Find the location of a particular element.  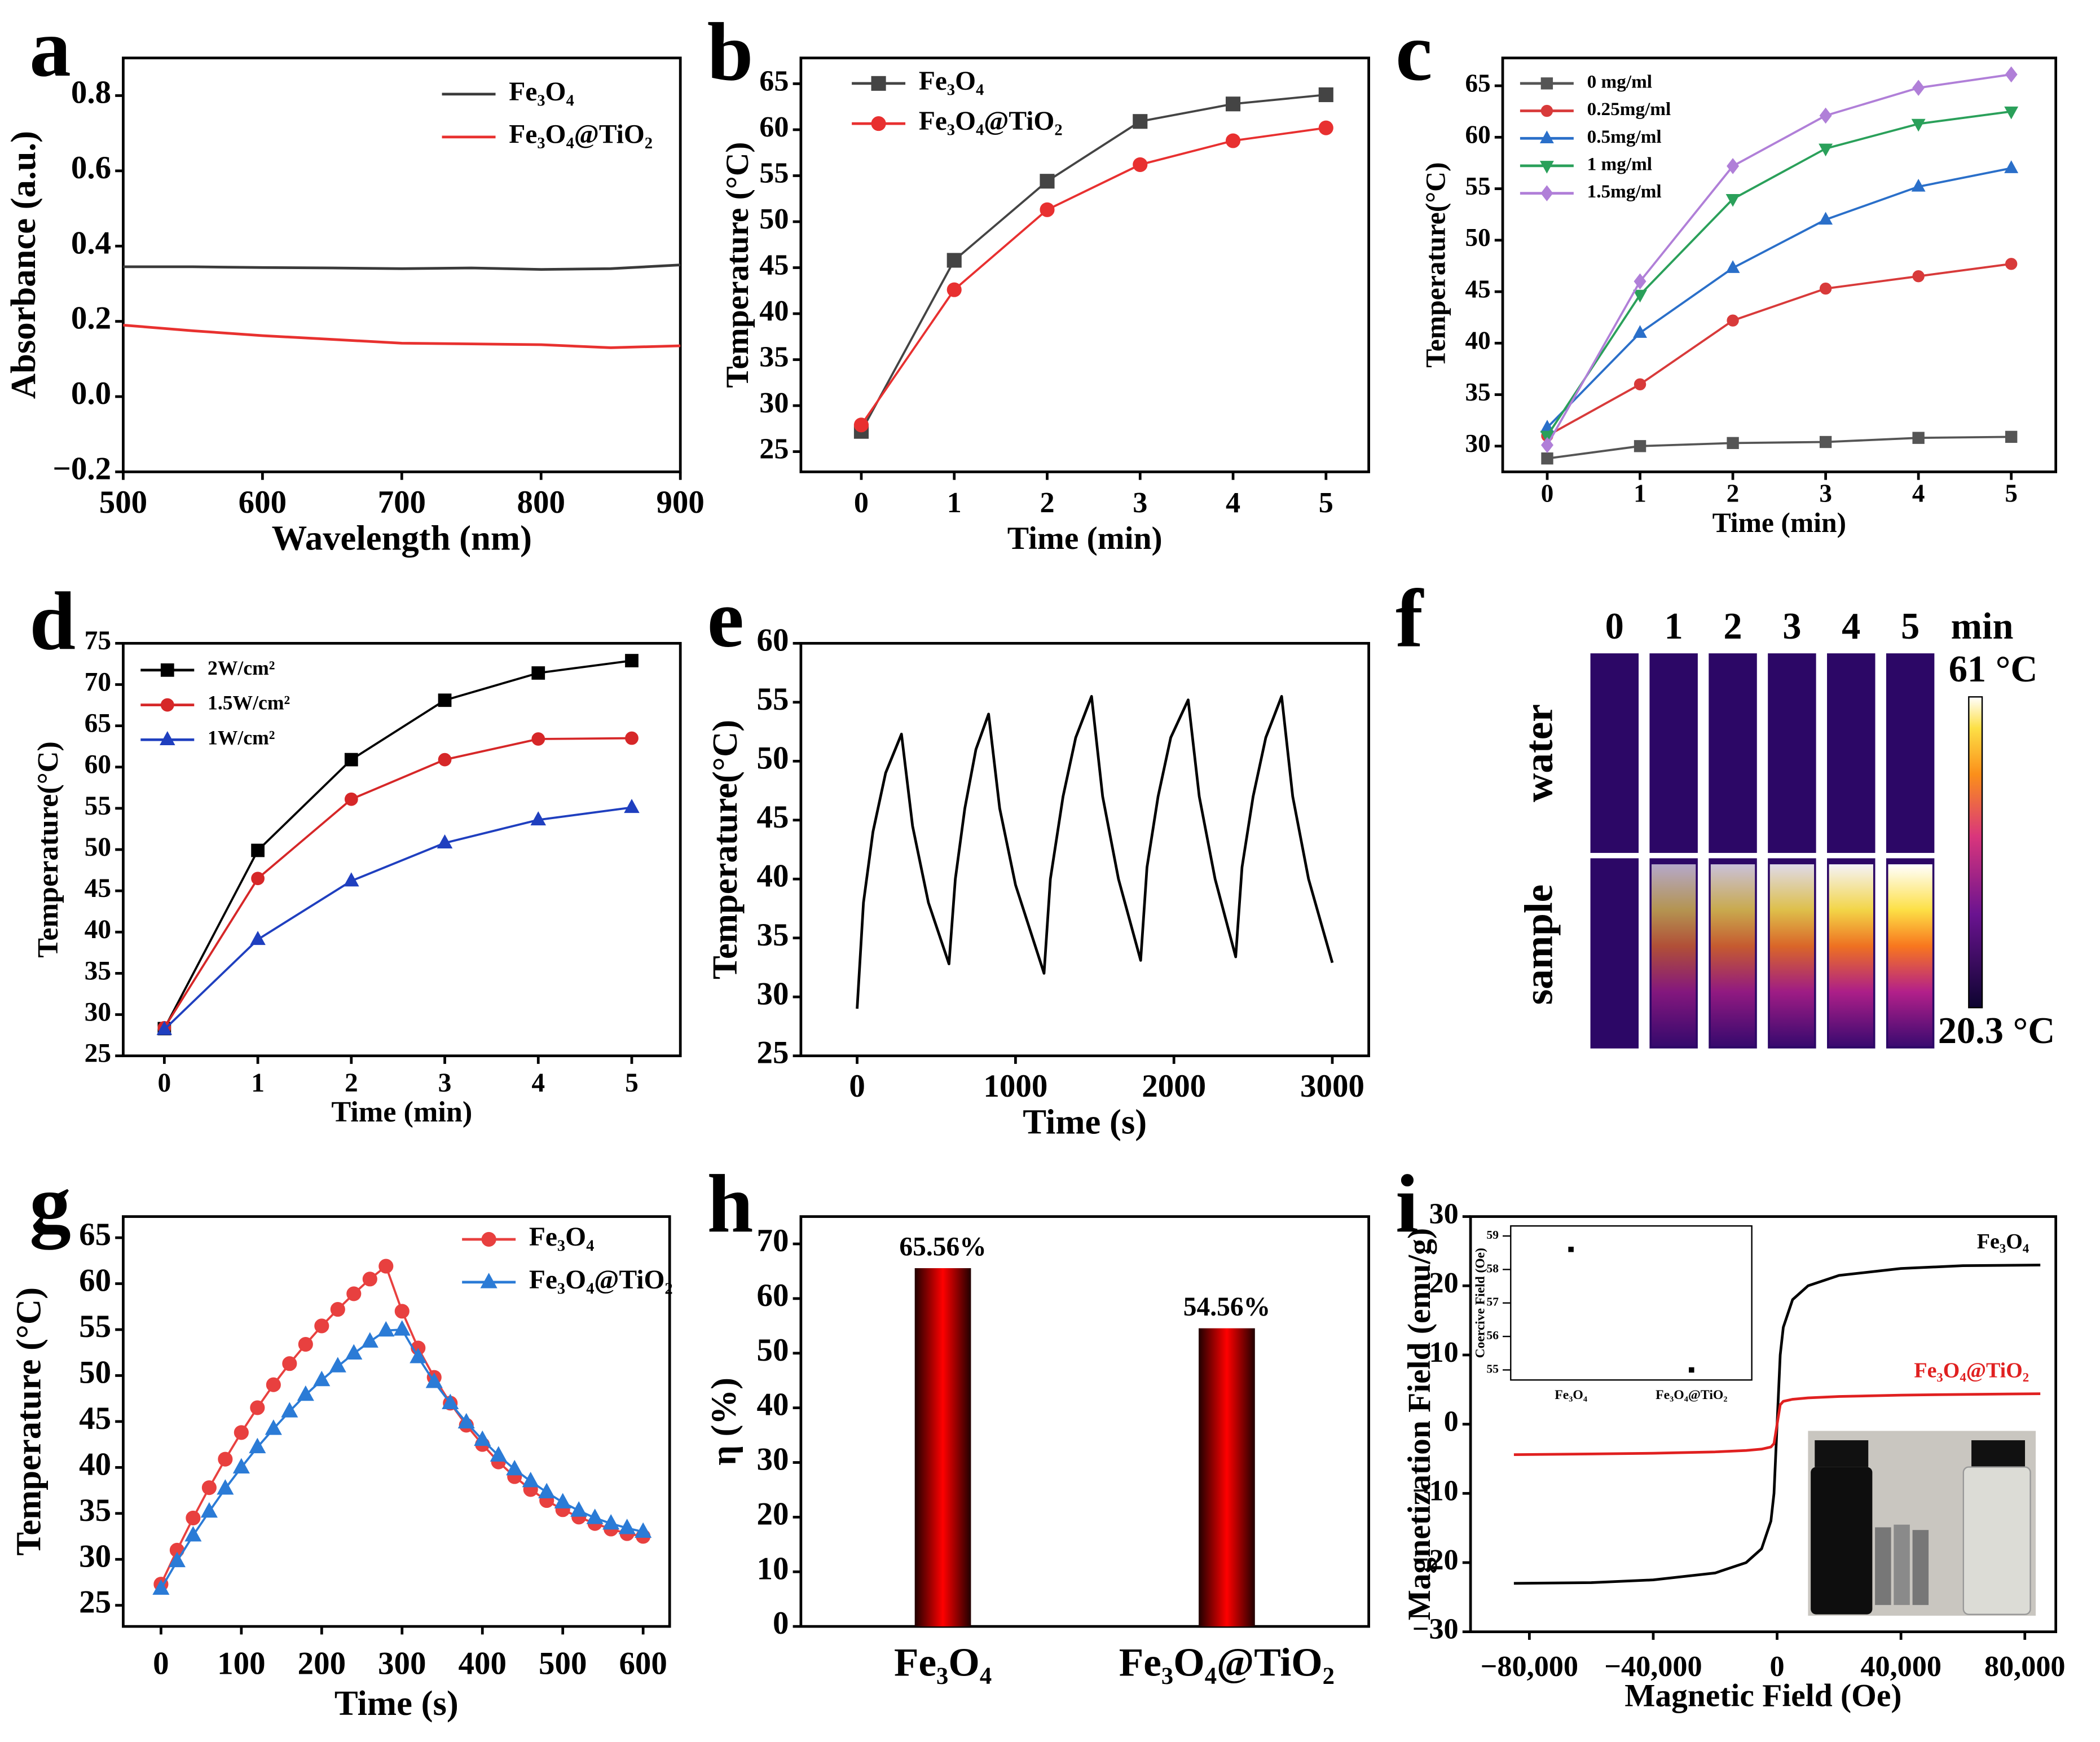

bar is located at coordinates (943, 1447).